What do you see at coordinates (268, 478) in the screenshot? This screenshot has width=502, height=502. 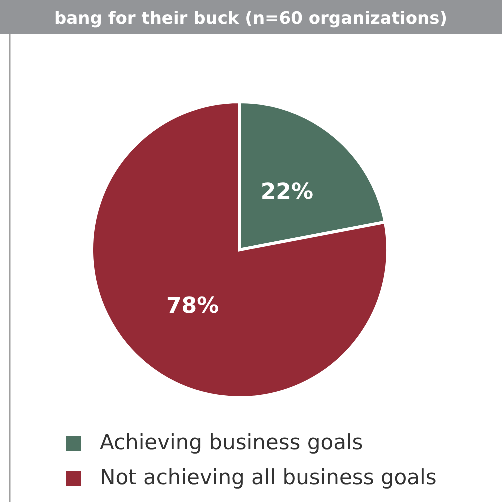 I see `legend-label: Not achieving all business goals` at bounding box center [268, 478].